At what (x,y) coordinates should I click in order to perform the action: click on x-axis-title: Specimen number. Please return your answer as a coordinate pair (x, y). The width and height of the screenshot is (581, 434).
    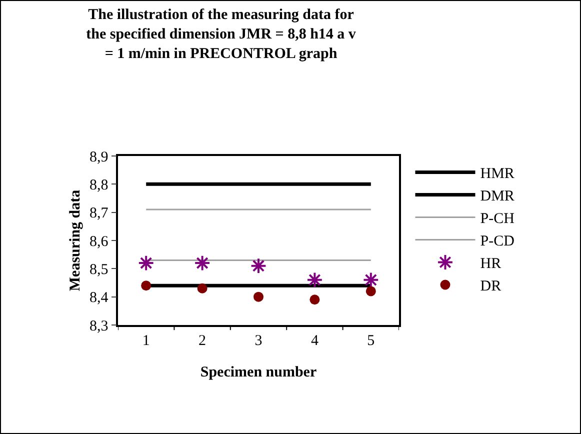
    Looking at the image, I should click on (258, 372).